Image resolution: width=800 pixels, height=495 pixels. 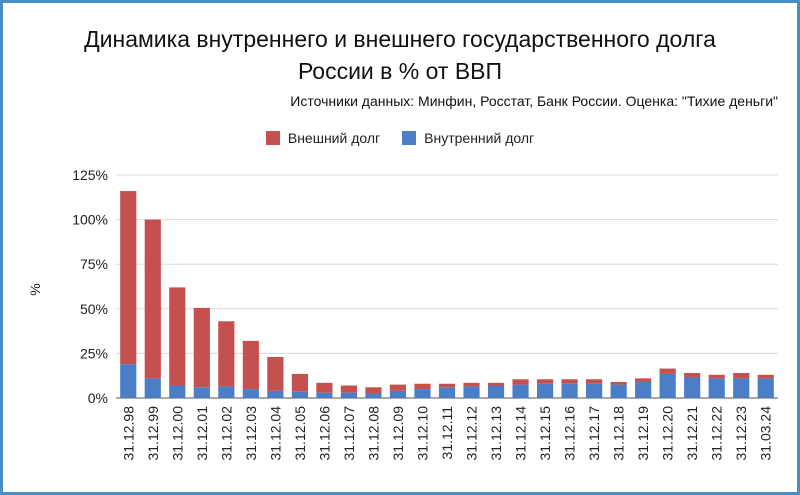 I want to click on x-tick-label: 31.12.23, so click(x=741, y=433).